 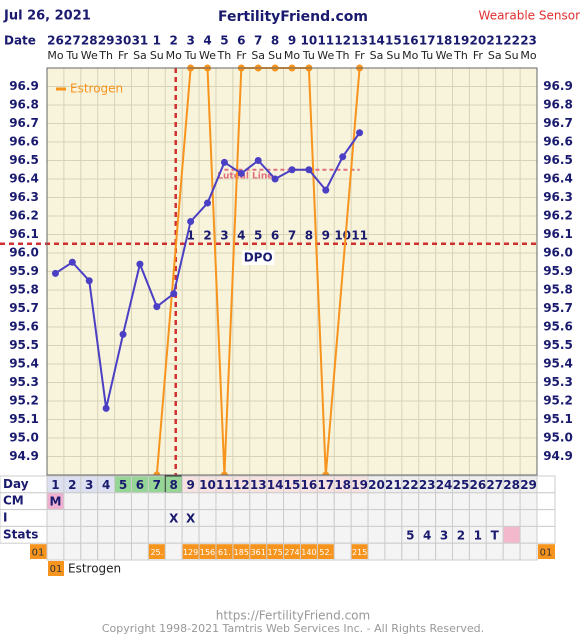 What do you see at coordinates (190, 485) in the screenshot?
I see `days-cell-text: 9` at bounding box center [190, 485].